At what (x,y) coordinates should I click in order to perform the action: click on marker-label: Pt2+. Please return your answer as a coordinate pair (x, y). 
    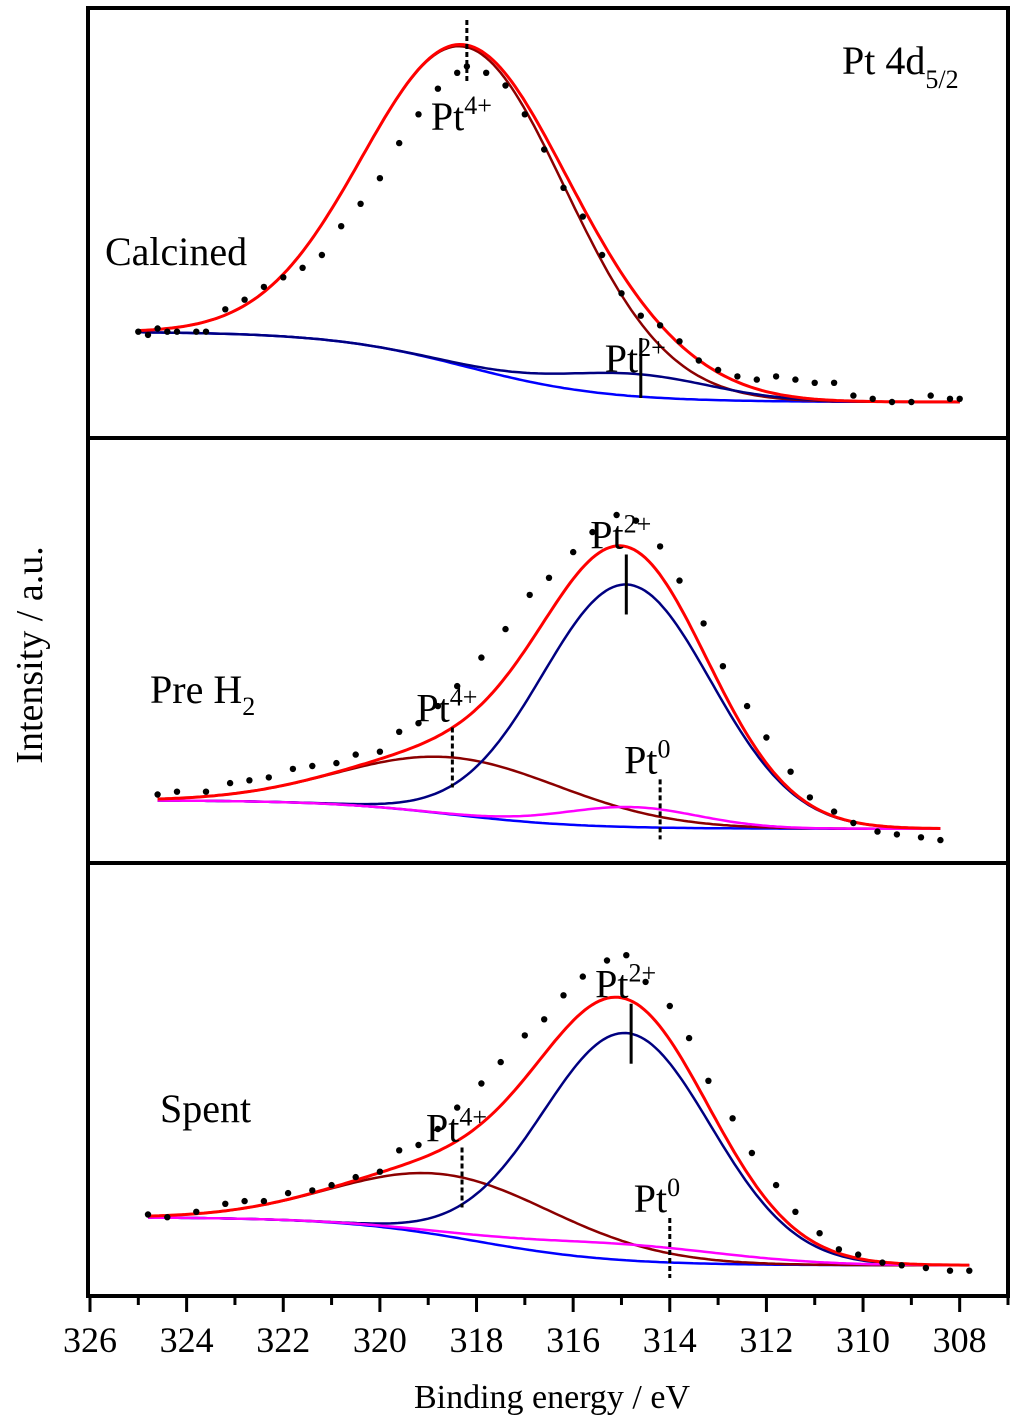
    Looking at the image, I should click on (620, 533).